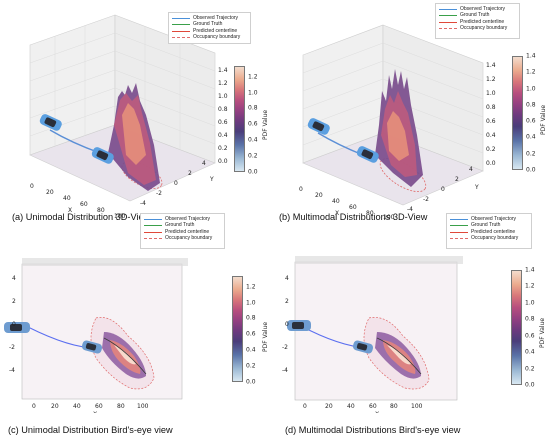 The height and width of the screenshot is (443, 550). What do you see at coordinates (476, 187) in the screenshot?
I see `y-axis-label: Y` at bounding box center [476, 187].